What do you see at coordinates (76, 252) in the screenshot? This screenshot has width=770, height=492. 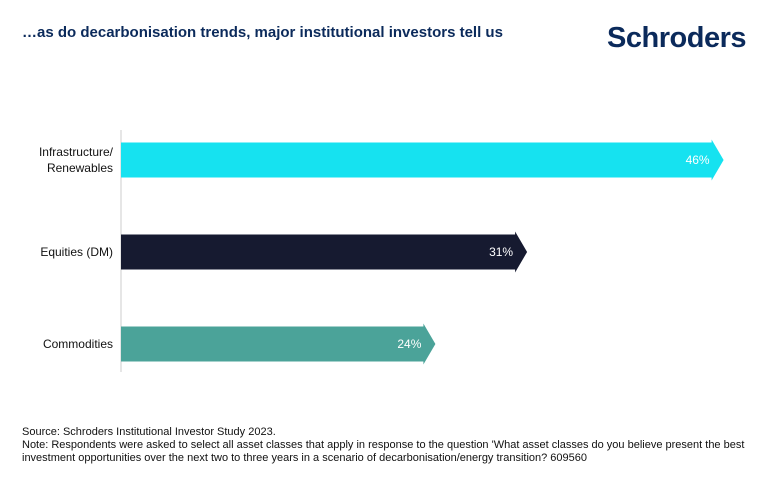 I see `category-label-equities-dm: Equities (DM)` at bounding box center [76, 252].